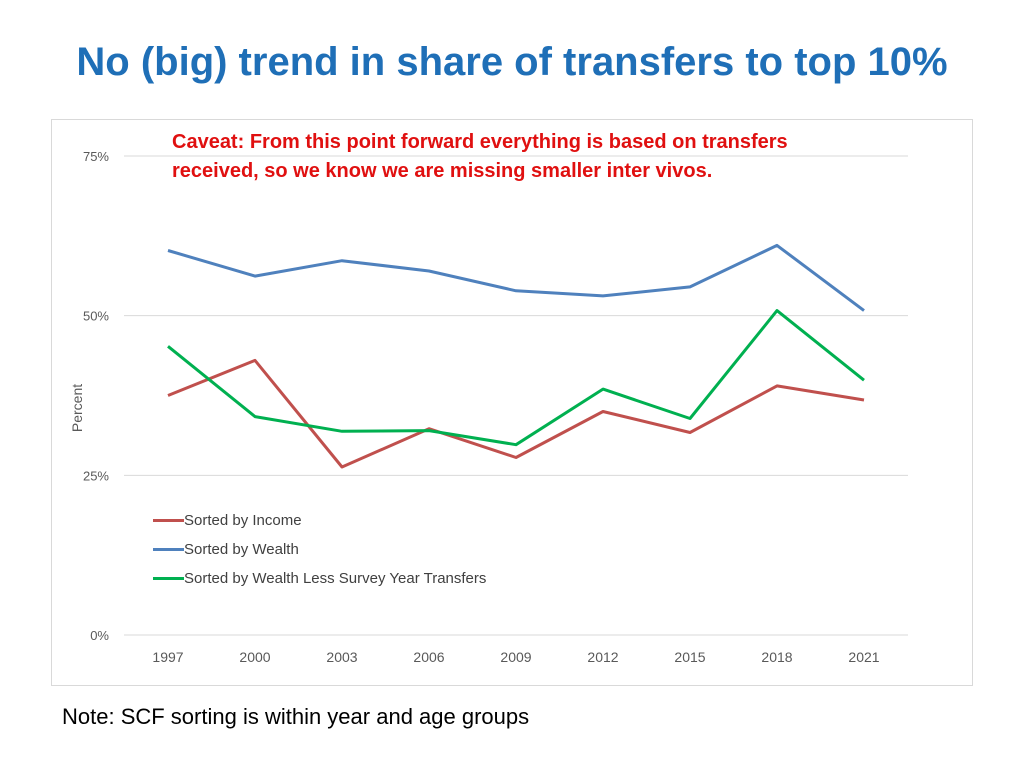 Image resolution: width=1024 pixels, height=768 pixels. I want to click on x-tick-labels: 1997 2000 2003 2006 2009 2012 2015 2018 2021, so click(515, 657).